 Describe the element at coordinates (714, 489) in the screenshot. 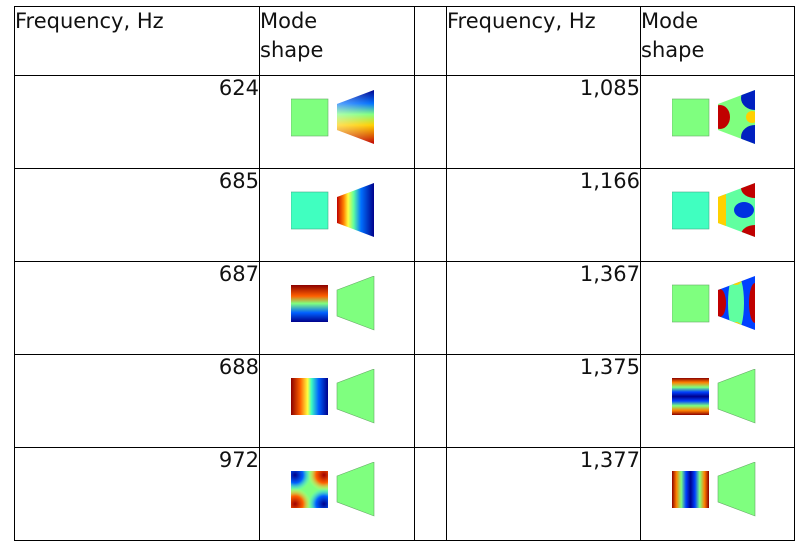

I see `mode-shape-1377-image` at that location.